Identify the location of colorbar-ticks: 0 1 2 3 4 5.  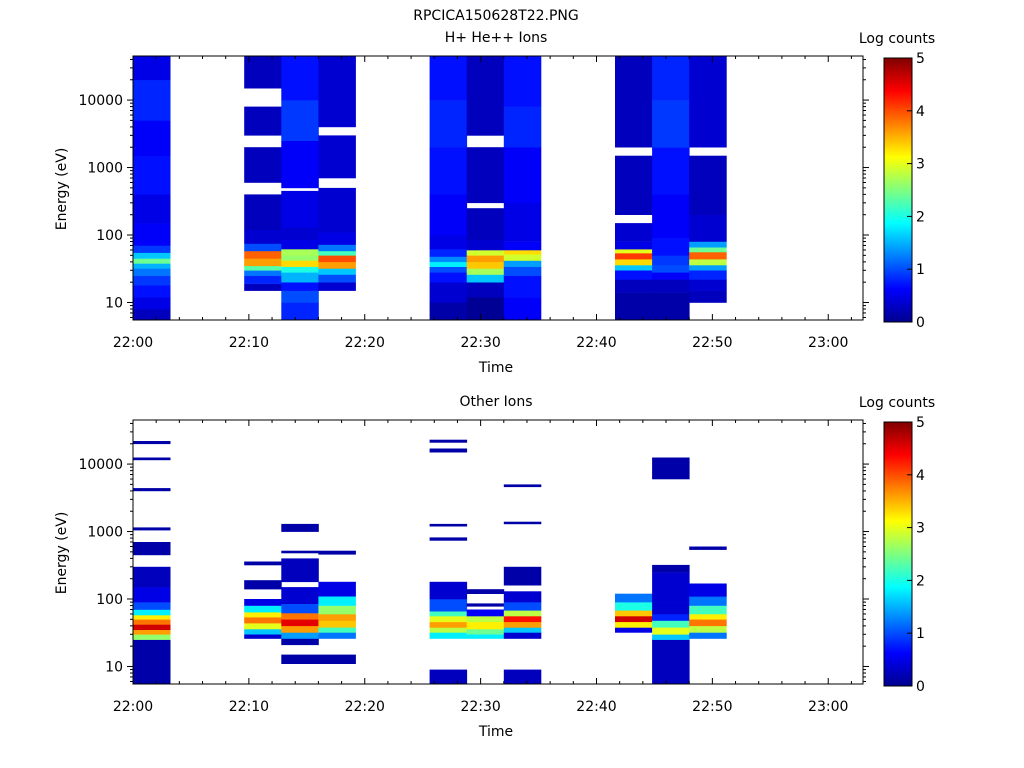
(916, 191).